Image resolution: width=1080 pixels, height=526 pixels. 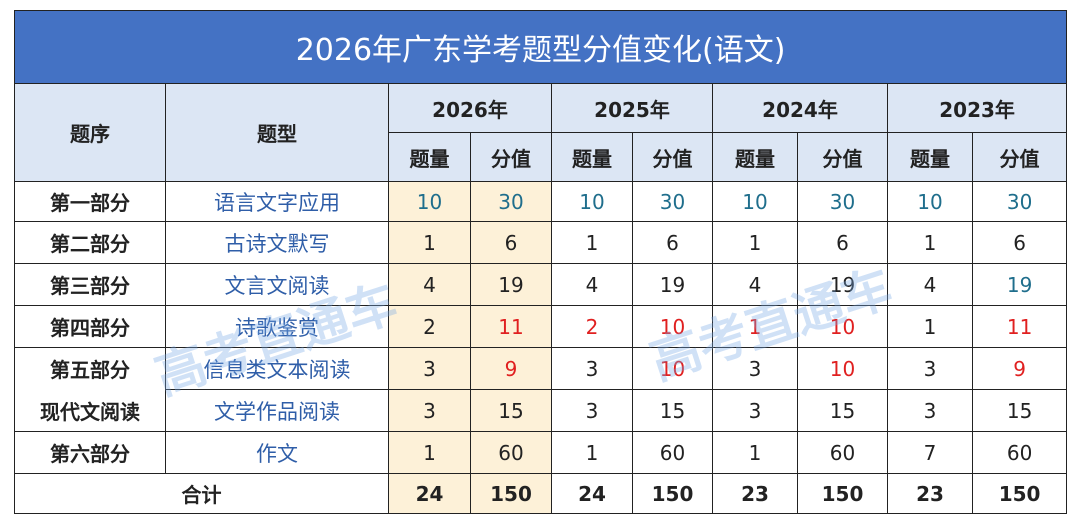 I want to click on row-order: 第五部分, so click(x=90, y=368).